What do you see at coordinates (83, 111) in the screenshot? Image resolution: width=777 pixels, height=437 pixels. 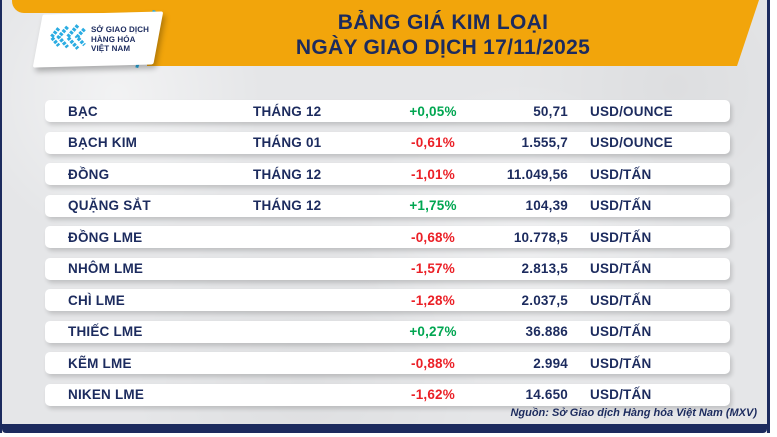 I see `commodity-name: BẠC` at bounding box center [83, 111].